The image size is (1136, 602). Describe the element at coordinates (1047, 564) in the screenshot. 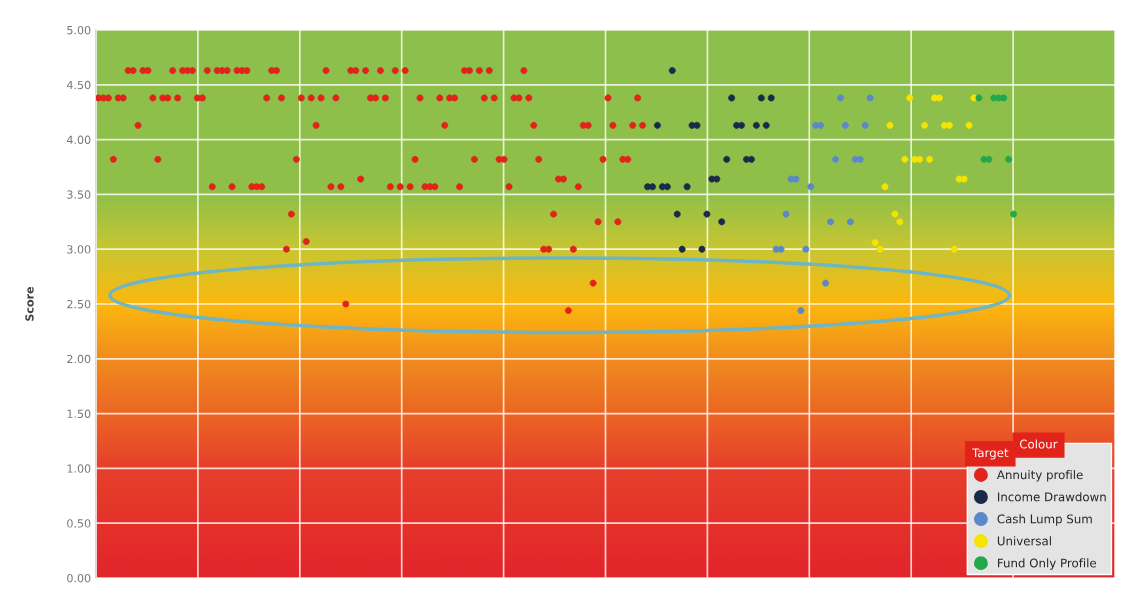

I see `legend-label: Fund Only Profile` at that location.